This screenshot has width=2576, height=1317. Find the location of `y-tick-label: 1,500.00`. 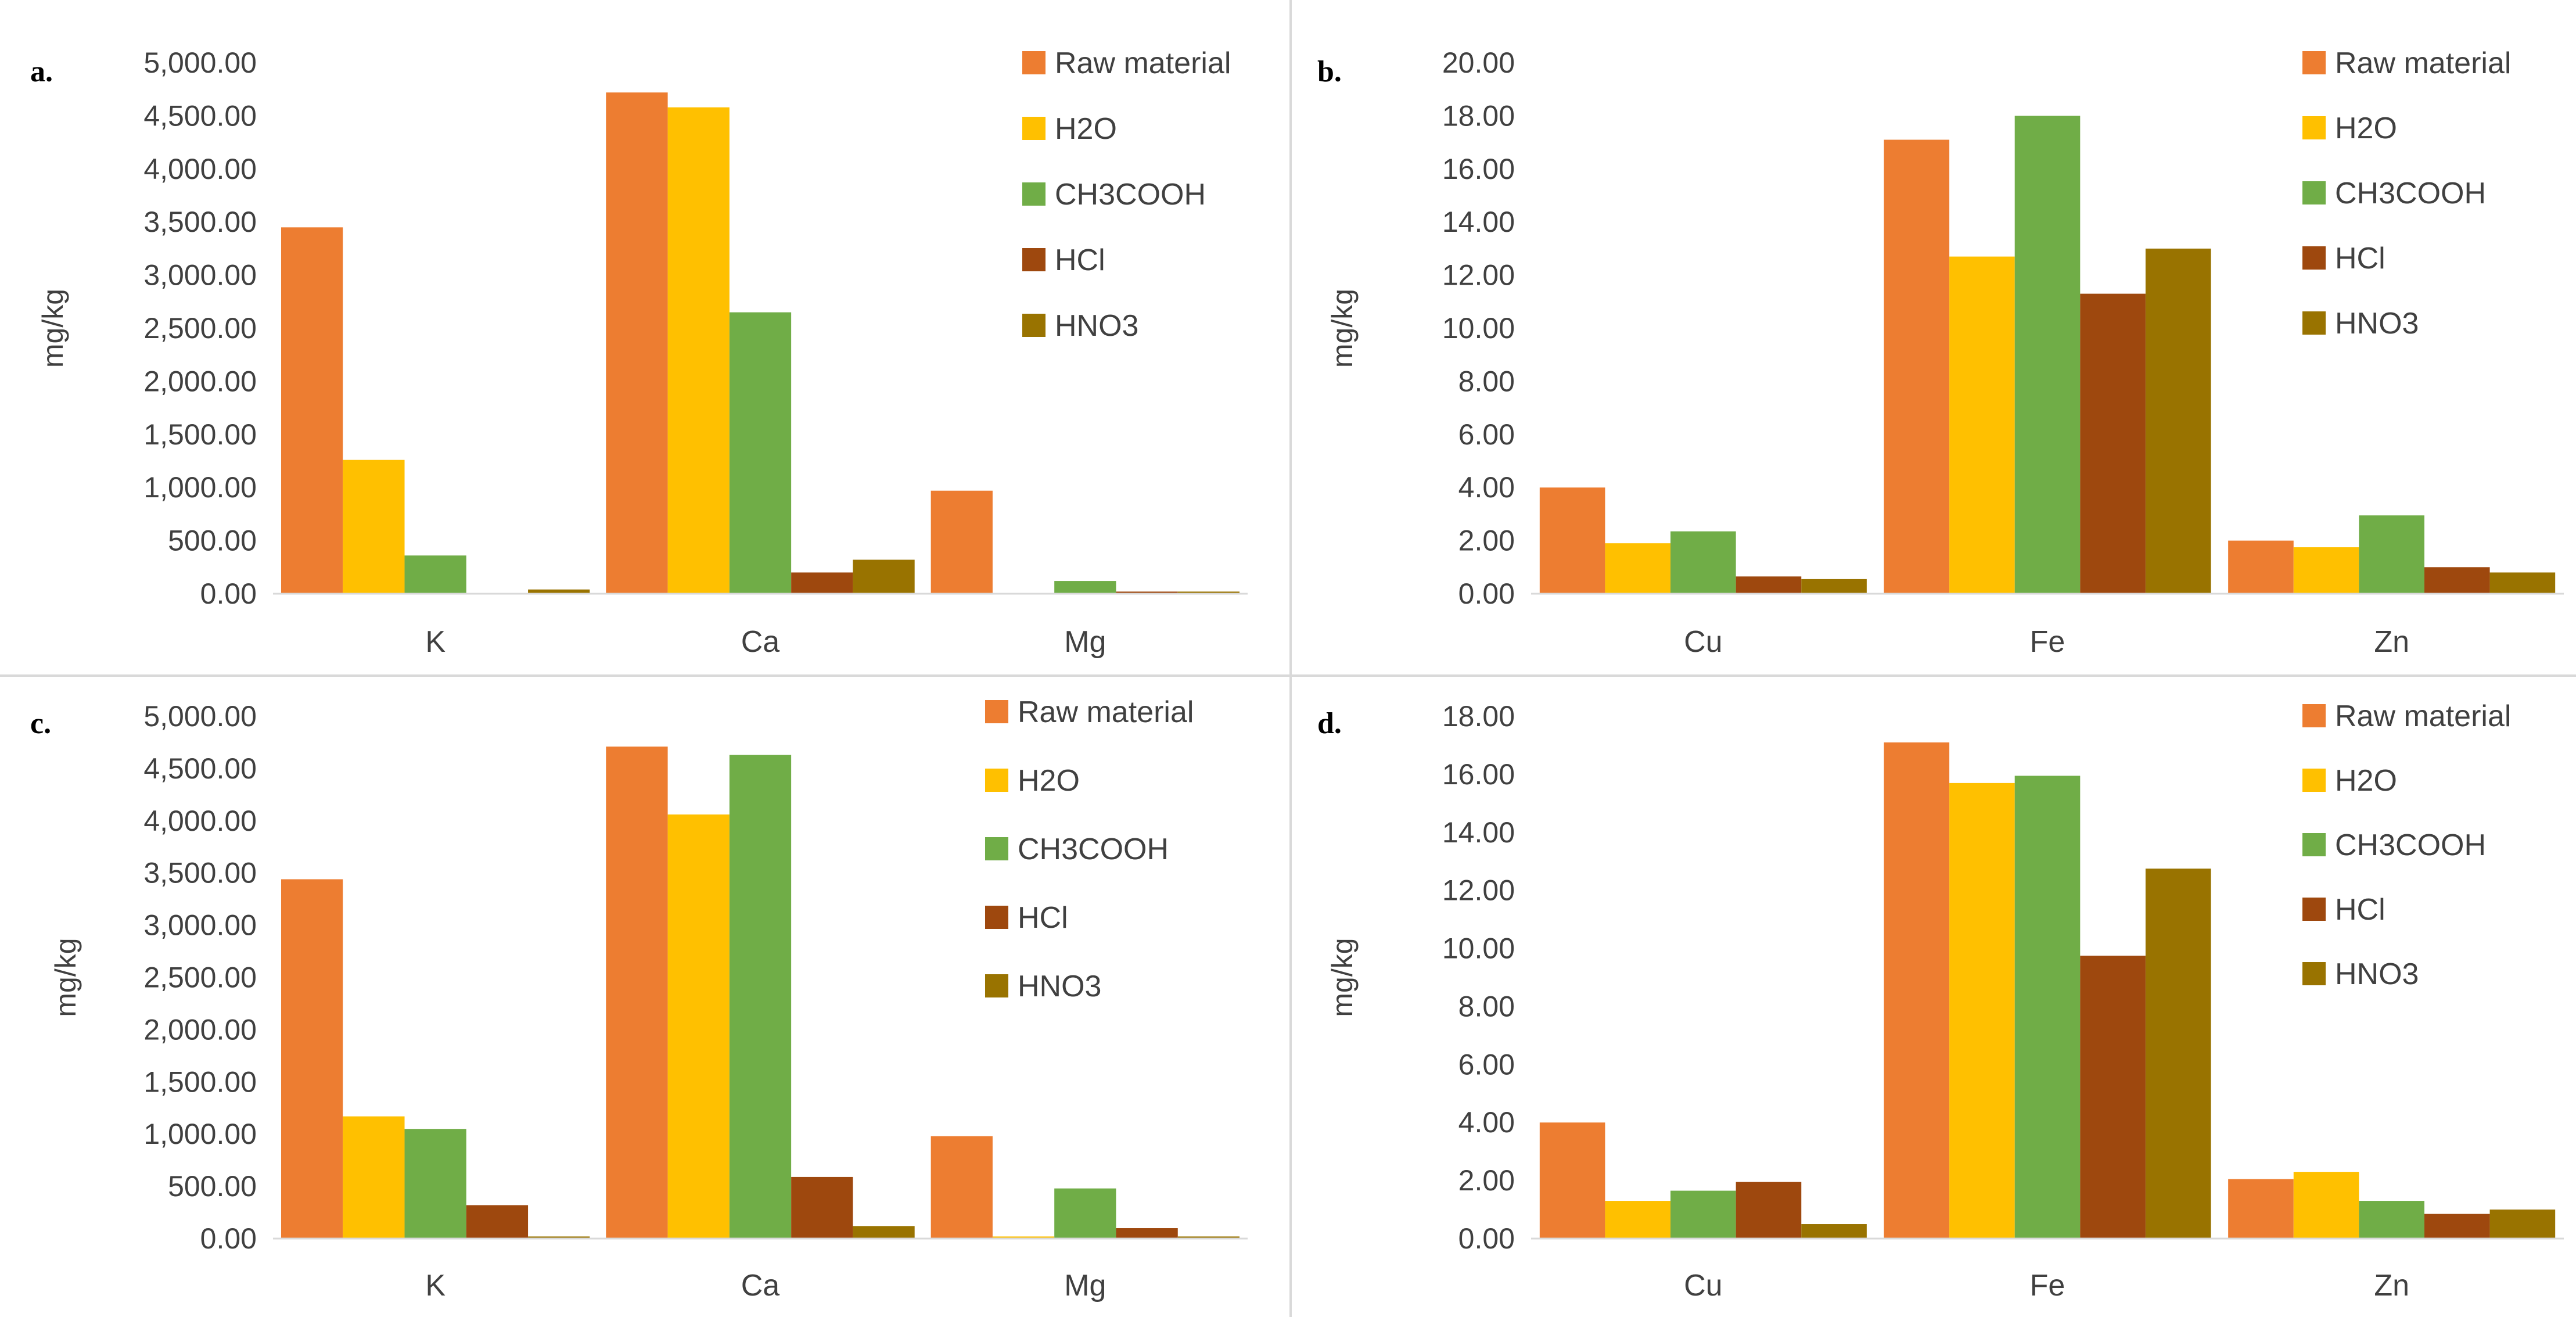

y-tick-label: 1,500.00 is located at coordinates (200, 434).